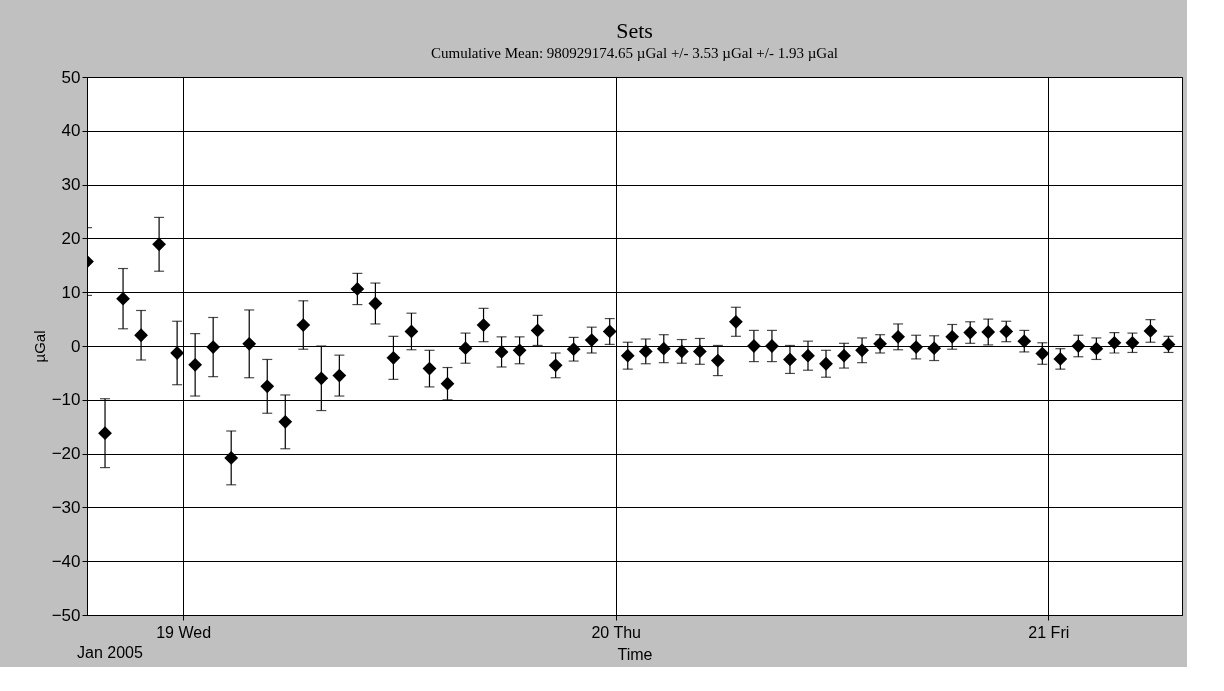  What do you see at coordinates (66, 615) in the screenshot?
I see `y-tick-label: −50` at bounding box center [66, 615].